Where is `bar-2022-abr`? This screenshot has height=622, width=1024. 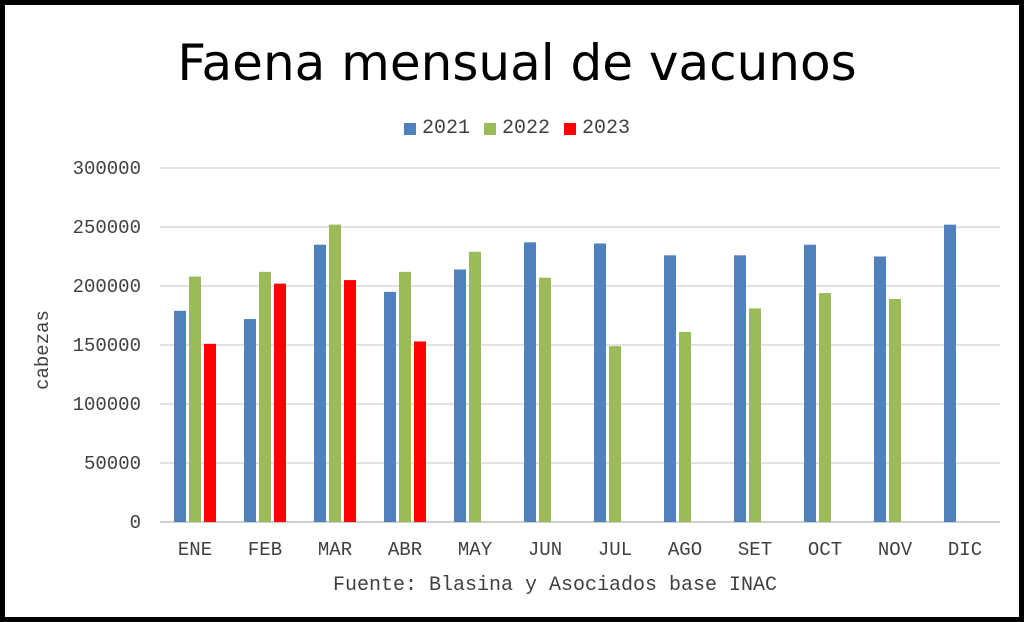 bar-2022-abr is located at coordinates (405, 396).